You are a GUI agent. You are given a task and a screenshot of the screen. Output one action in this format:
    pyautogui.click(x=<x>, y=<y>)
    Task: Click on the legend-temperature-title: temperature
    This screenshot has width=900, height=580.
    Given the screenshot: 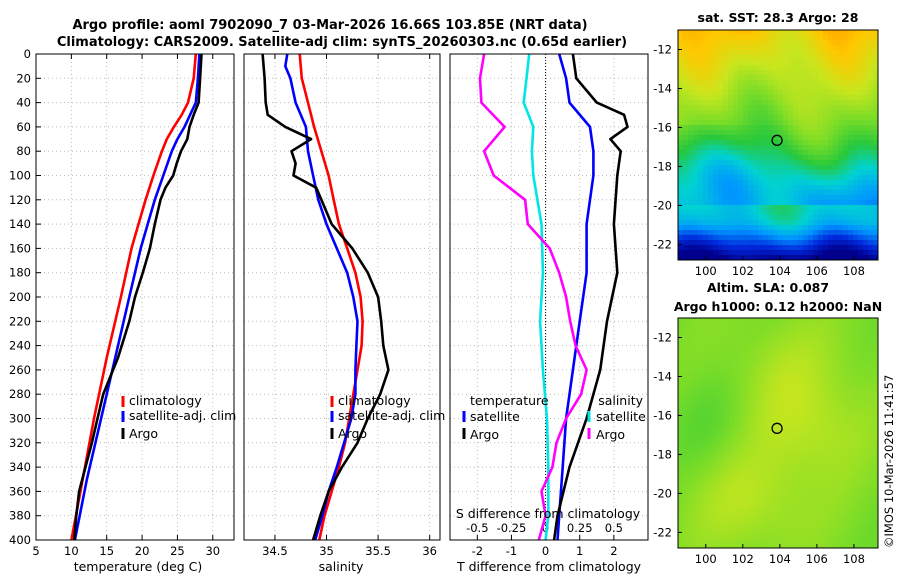 What is the action you would take?
    pyautogui.click(x=509, y=400)
    